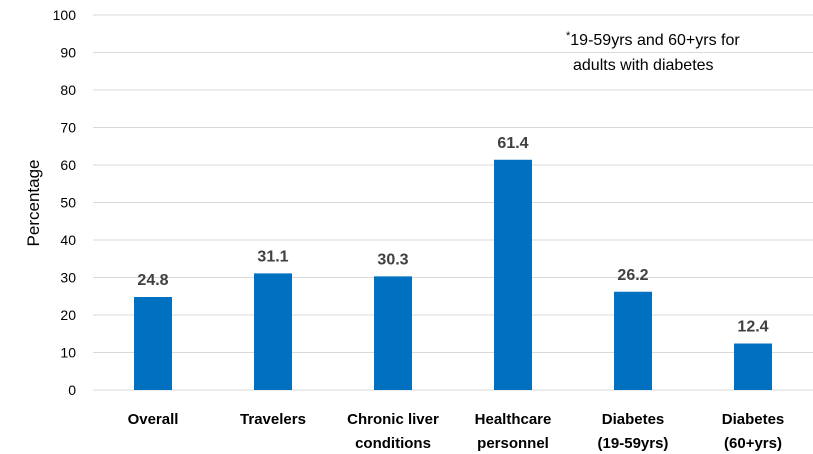  I want to click on category-label-0-line-0: Overall, so click(153, 419).